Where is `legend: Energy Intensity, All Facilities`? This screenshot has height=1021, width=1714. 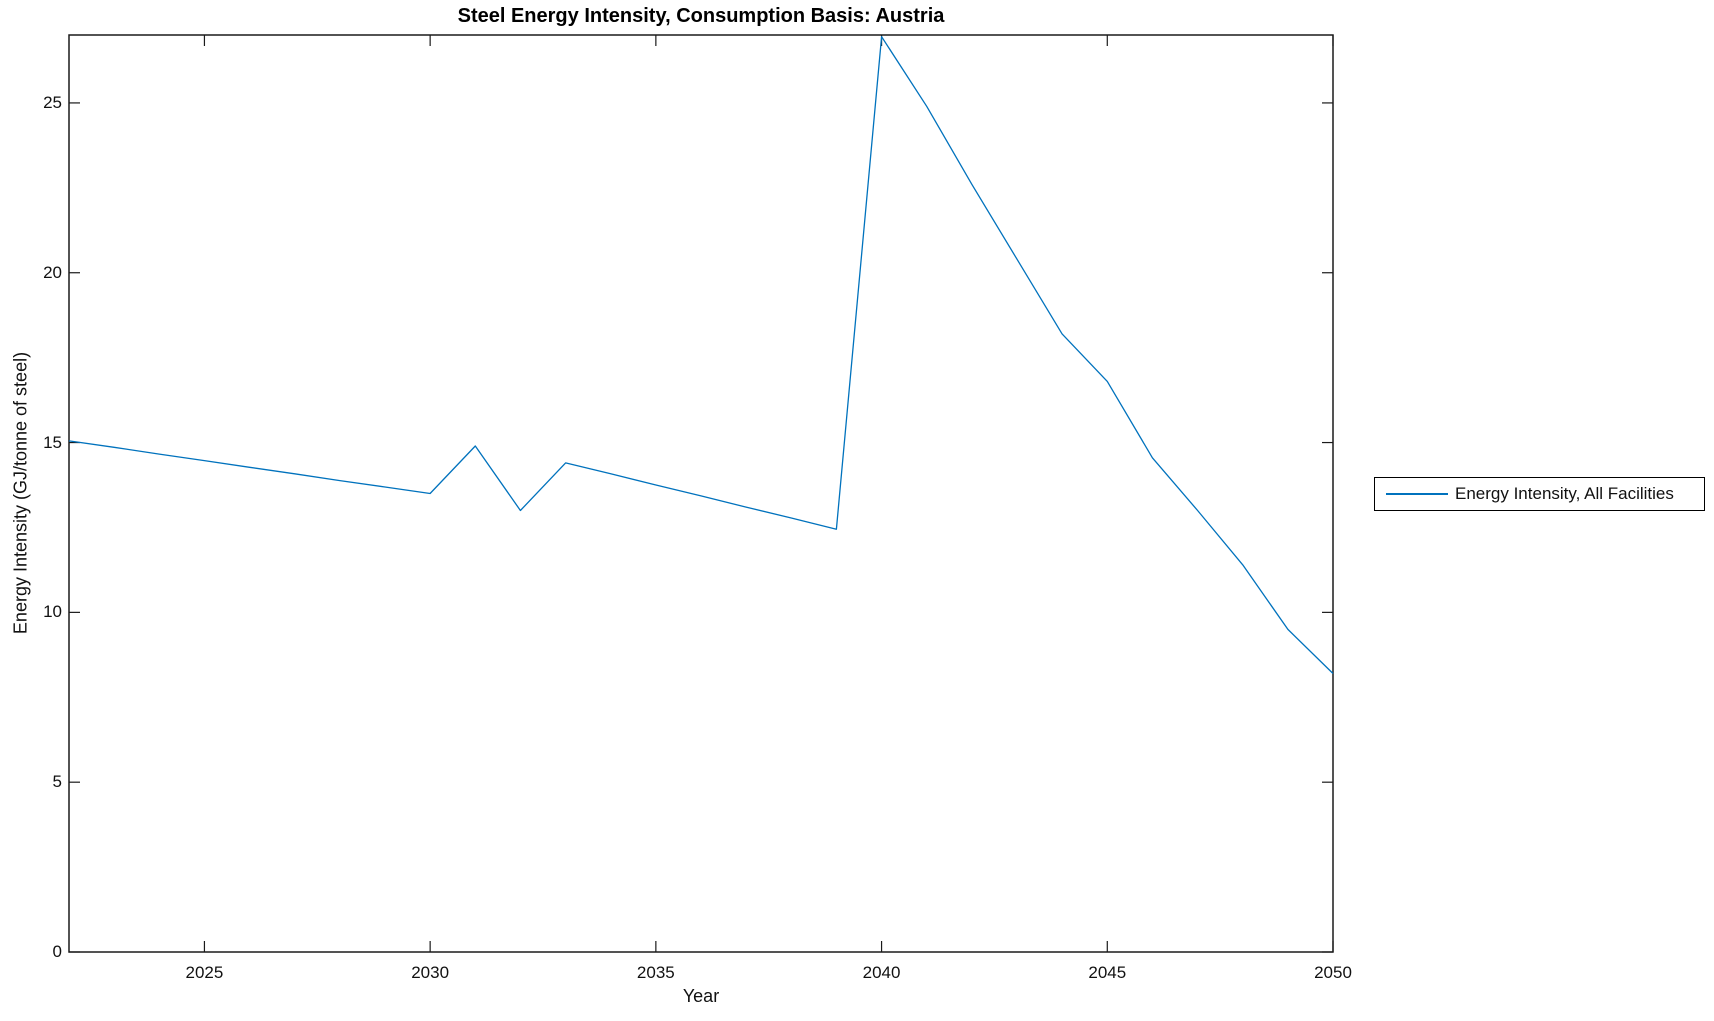 legend: Energy Intensity, All Facilities is located at coordinates (1539, 494).